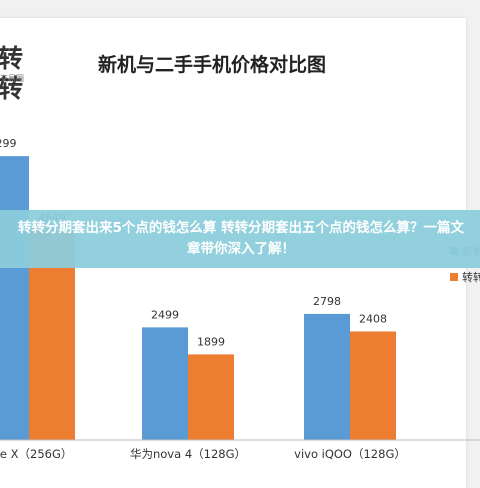 Image resolution: width=480 pixels, height=488 pixels. Describe the element at coordinates (454, 277) in the screenshot. I see `legend-swatch` at that location.